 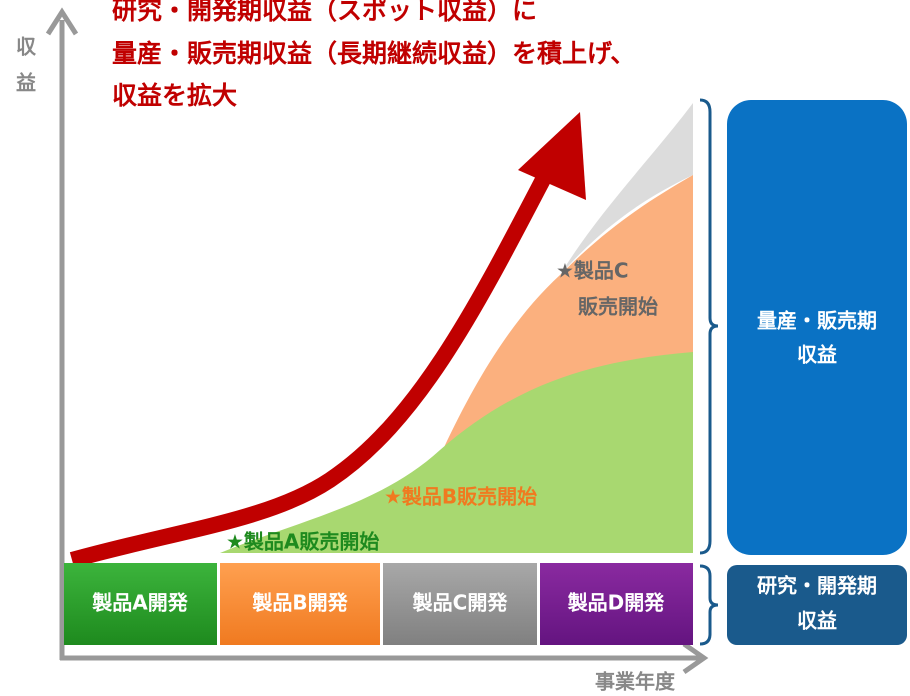 I want to click on y-axis-arrow, so click(x=62, y=21).